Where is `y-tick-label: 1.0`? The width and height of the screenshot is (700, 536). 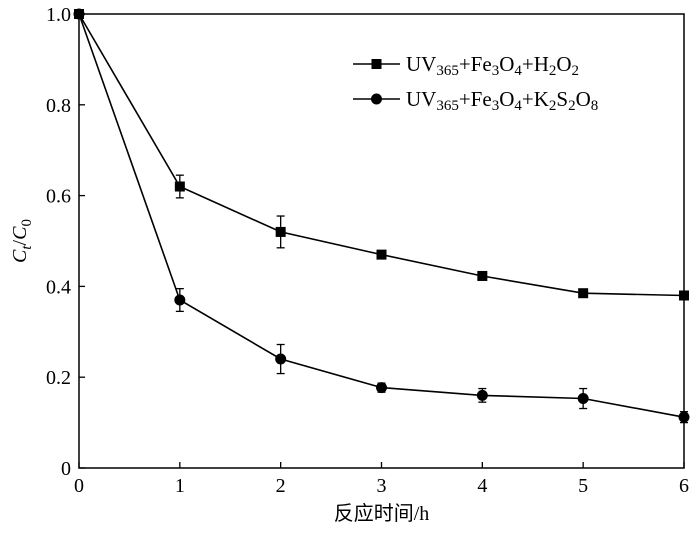 y-tick-label: 1.0 is located at coordinates (58, 15).